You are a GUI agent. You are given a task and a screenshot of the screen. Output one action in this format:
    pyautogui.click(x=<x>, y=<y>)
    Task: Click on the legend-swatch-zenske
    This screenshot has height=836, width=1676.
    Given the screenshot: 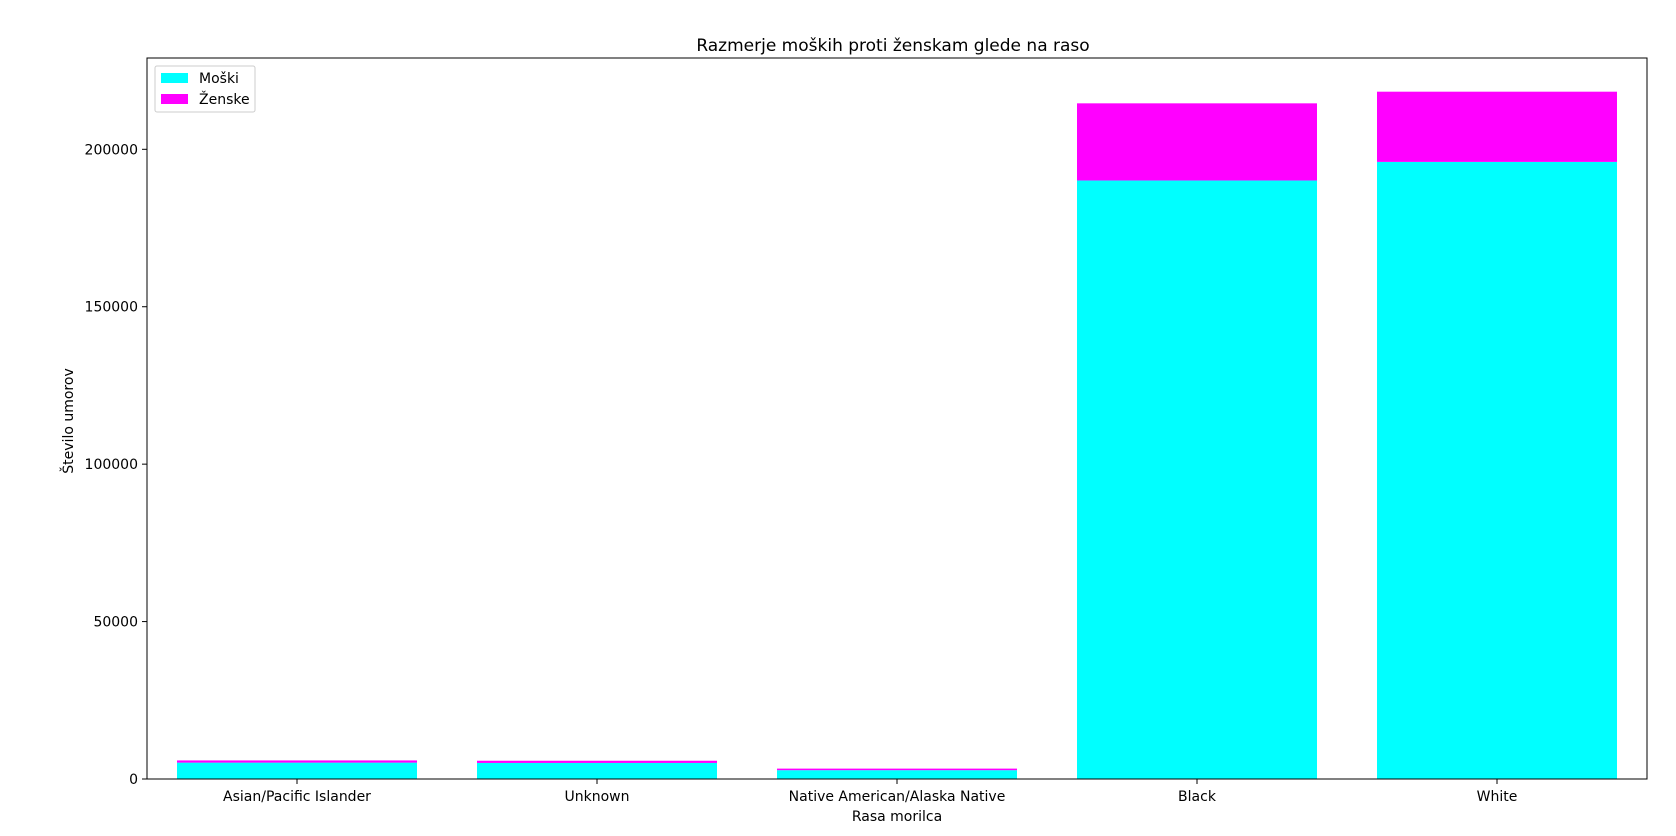 What is the action you would take?
    pyautogui.click(x=174, y=99)
    